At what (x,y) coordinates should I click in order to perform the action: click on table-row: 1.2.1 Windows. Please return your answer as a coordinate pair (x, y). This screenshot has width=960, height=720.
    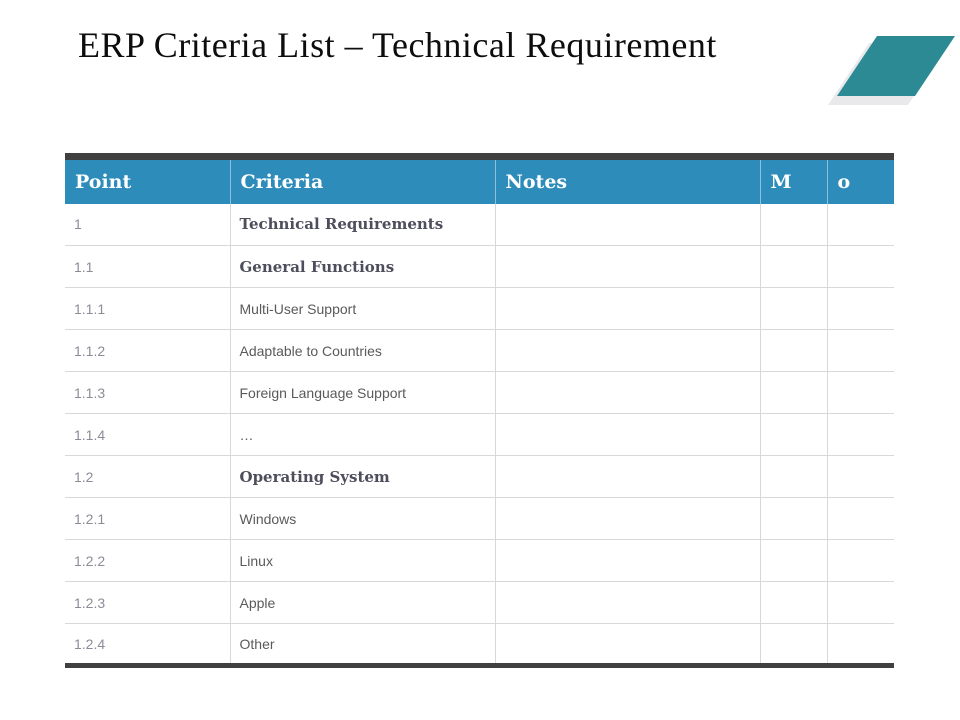
    Looking at the image, I should click on (479, 518).